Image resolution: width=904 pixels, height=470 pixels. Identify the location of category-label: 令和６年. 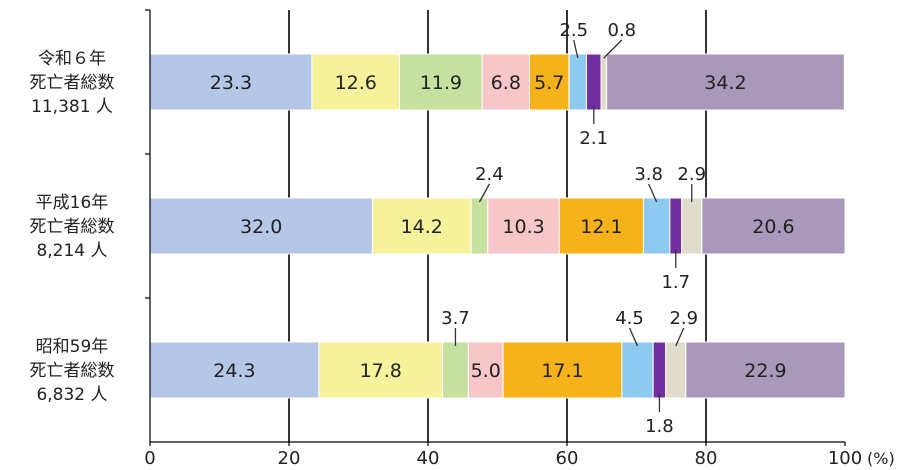
(72, 59).